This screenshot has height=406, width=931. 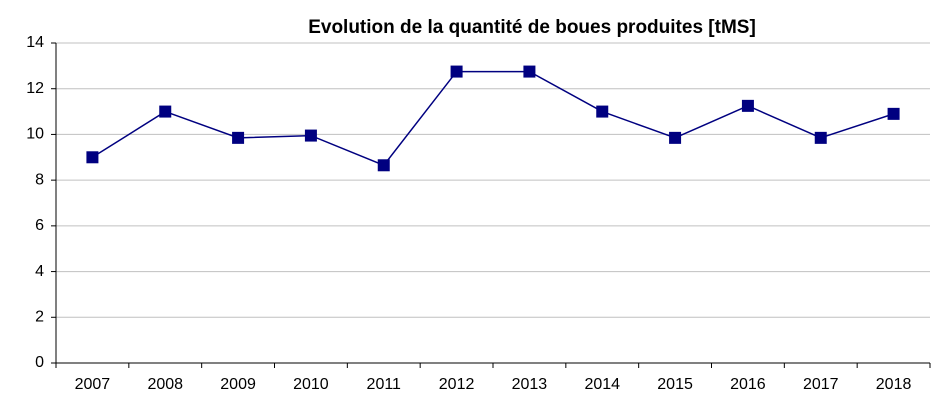 I want to click on y-tick-label: 4, so click(x=39, y=271).